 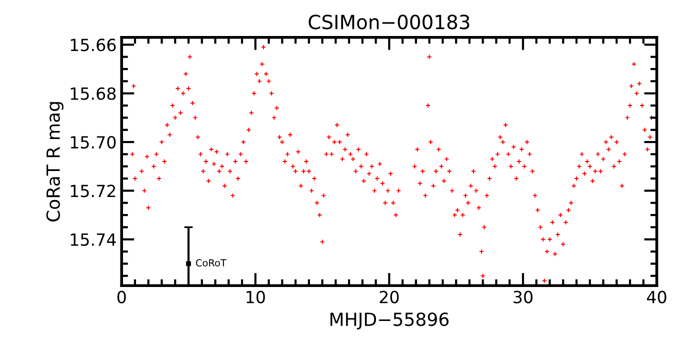 What do you see at coordinates (93, 45) in the screenshot?
I see `y-tick-label: 15.66` at bounding box center [93, 45].